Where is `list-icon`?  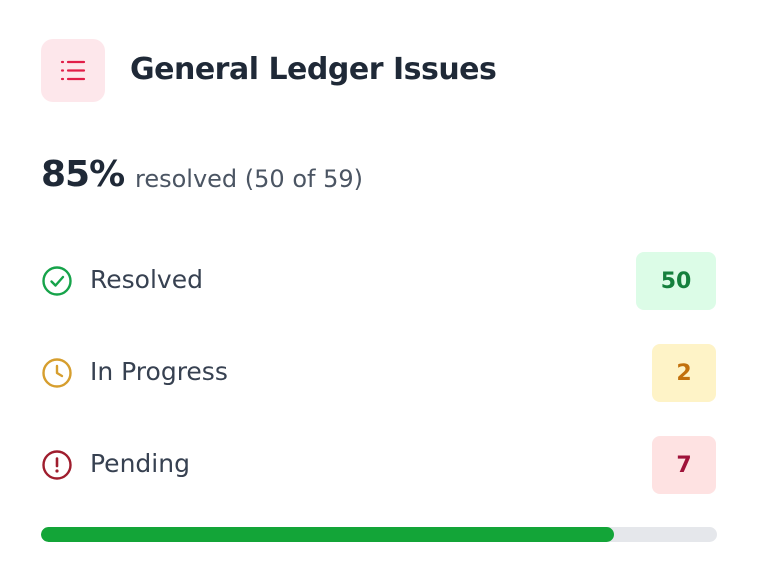 list-icon is located at coordinates (73, 70).